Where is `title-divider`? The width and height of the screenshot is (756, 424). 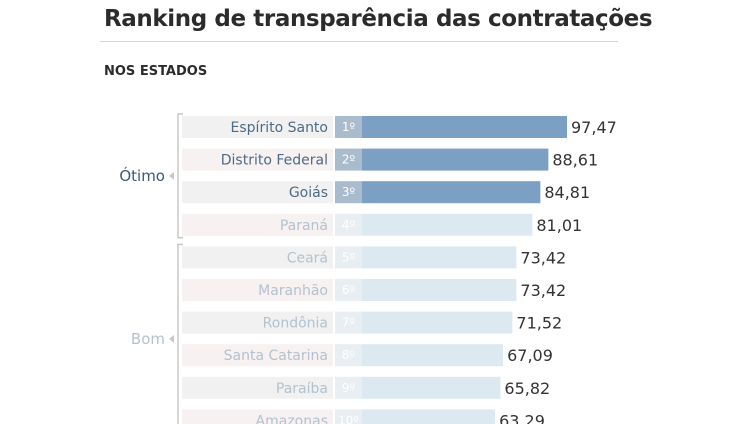
title-divider is located at coordinates (359, 41).